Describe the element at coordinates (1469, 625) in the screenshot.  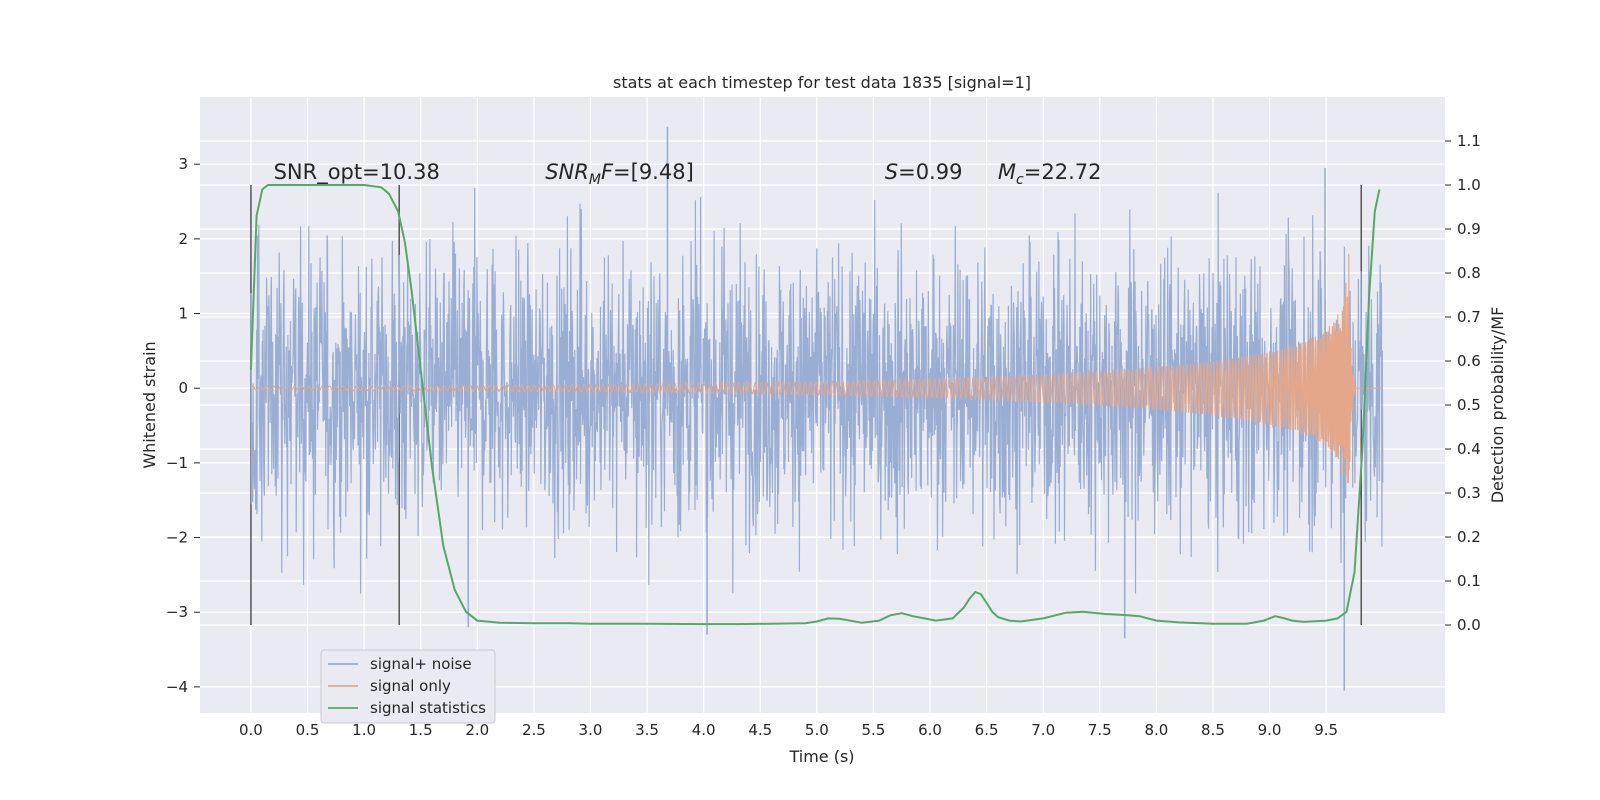
I see `y2-tick-label: 0.0` at that location.